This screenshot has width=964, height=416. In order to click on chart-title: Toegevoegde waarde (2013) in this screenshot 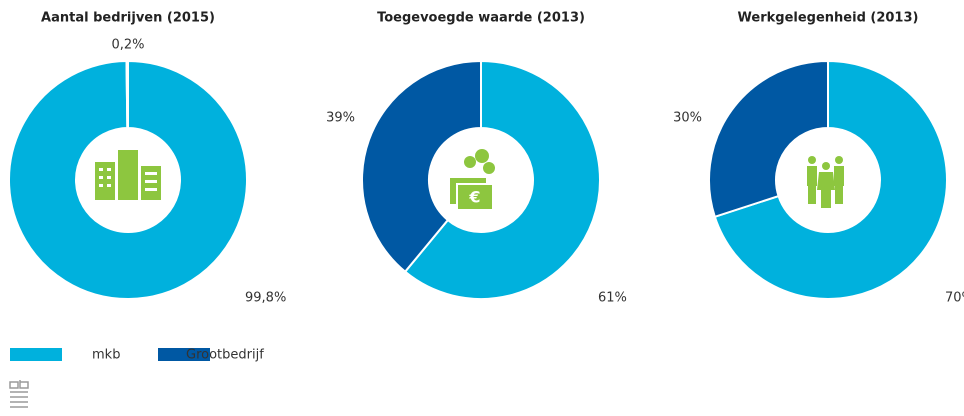, I will do `click(481, 18)`.